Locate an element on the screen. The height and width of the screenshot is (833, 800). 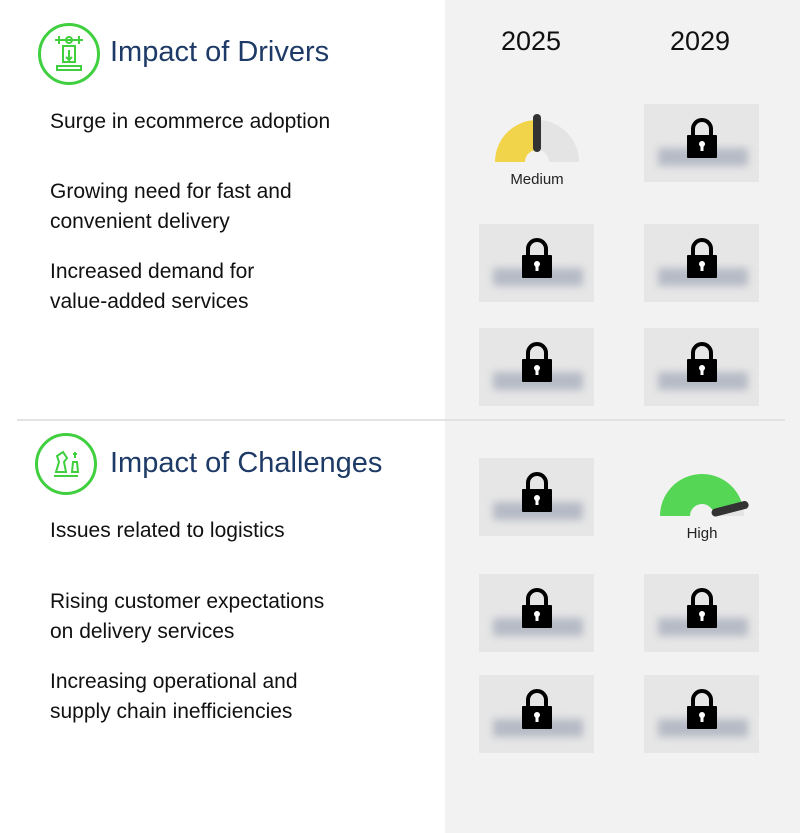
year-header-2029: 2029 is located at coordinates (700, 41).